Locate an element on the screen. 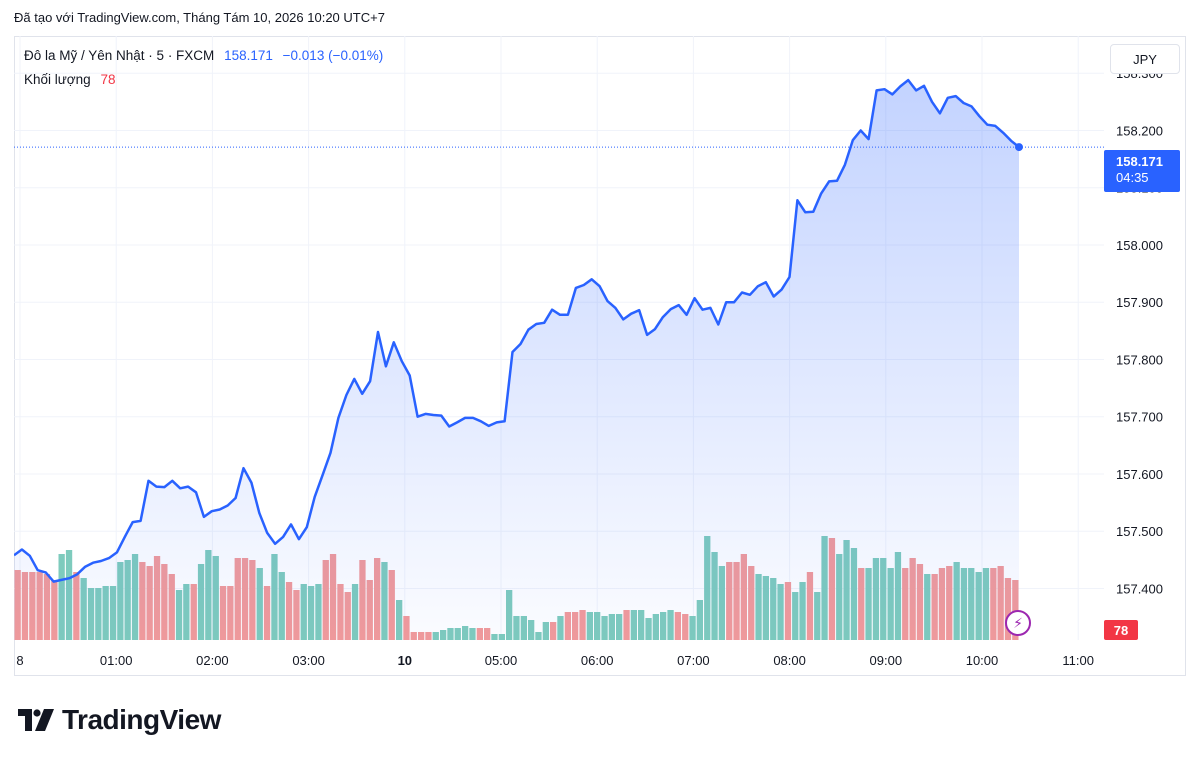 Image resolution: width=1200 pixels, height=759 pixels. currency-button: JPY is located at coordinates (1145, 59).